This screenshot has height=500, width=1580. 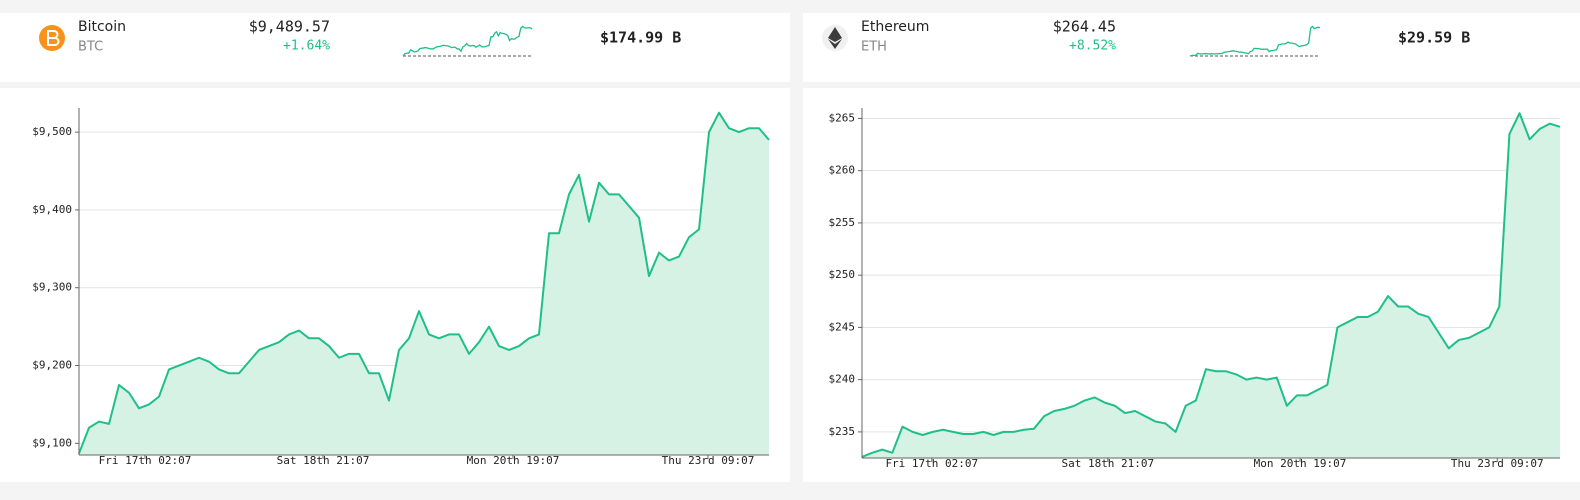 I want to click on coin-change: +1.64%, so click(x=306, y=46).